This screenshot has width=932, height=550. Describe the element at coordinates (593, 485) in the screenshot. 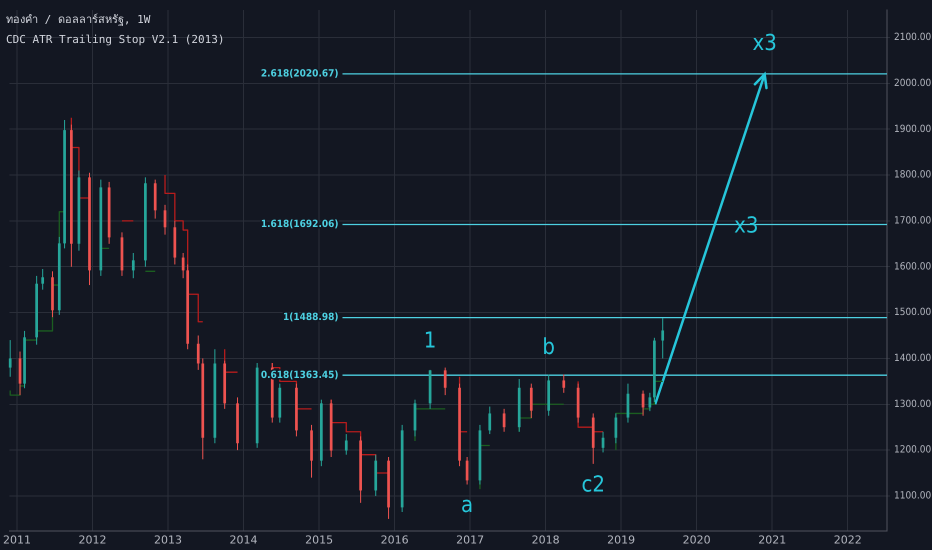

I see `annotation: c2` at that location.